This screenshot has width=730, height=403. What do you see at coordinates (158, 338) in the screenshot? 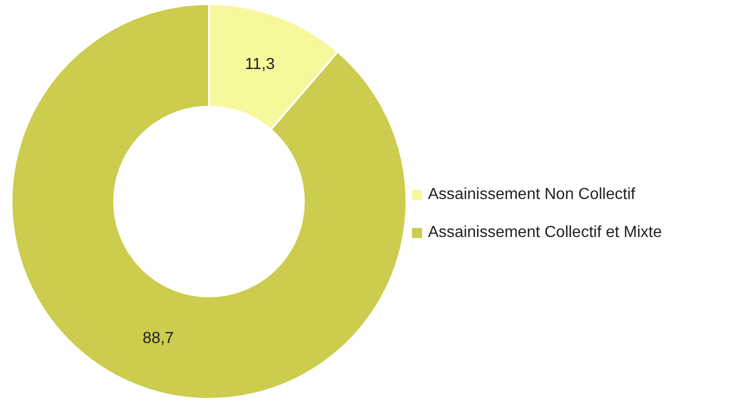
I see `data-label: 88,7` at bounding box center [158, 338].